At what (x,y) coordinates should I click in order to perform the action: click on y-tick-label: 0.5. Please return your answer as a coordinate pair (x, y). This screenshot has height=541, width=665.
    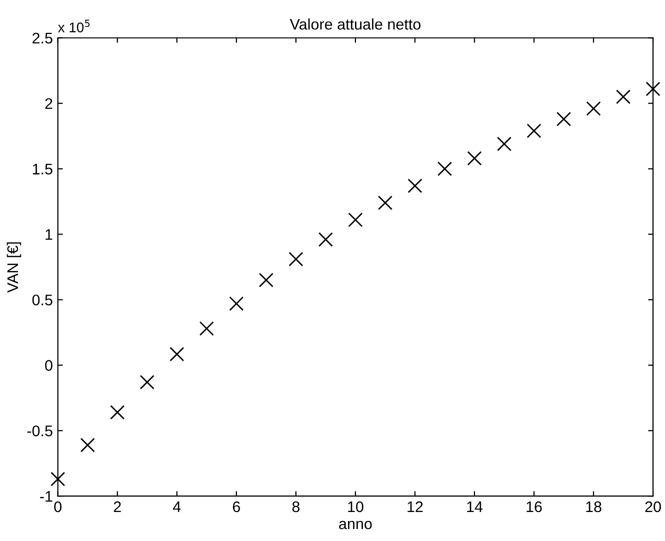
    Looking at the image, I should click on (42, 300).